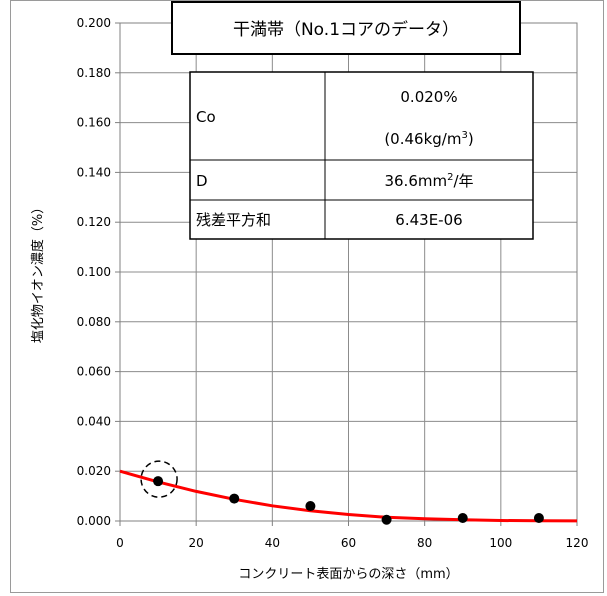 The image size is (607, 596). Describe the element at coordinates (120, 543) in the screenshot. I see `x-tick-label: 0` at that location.